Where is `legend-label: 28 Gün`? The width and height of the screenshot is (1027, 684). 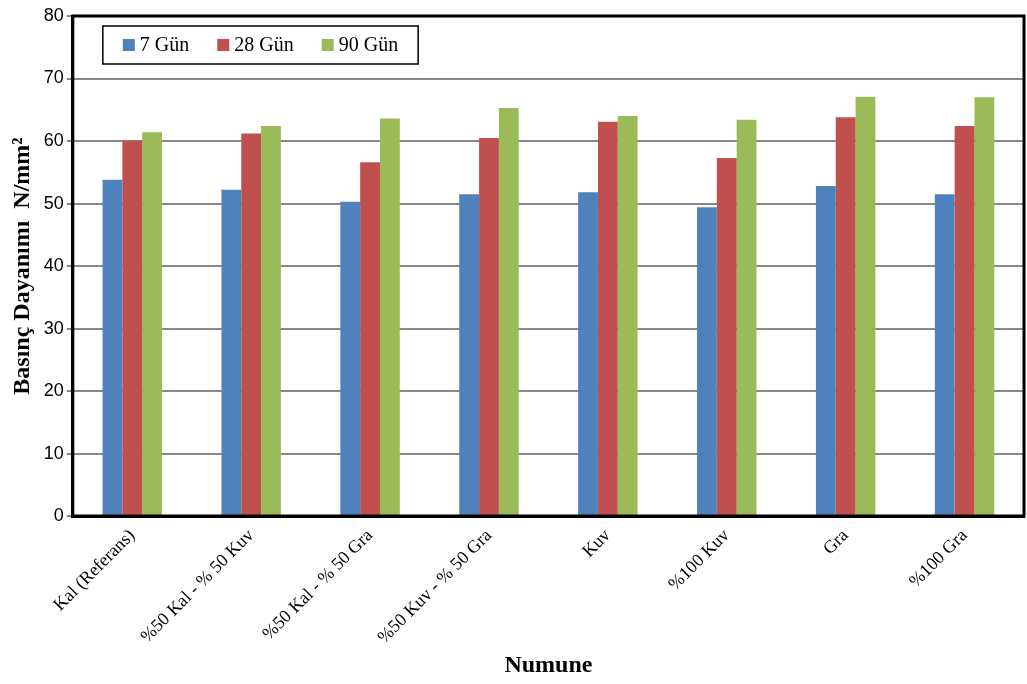
legend-label: 28 Gün is located at coordinates (264, 44).